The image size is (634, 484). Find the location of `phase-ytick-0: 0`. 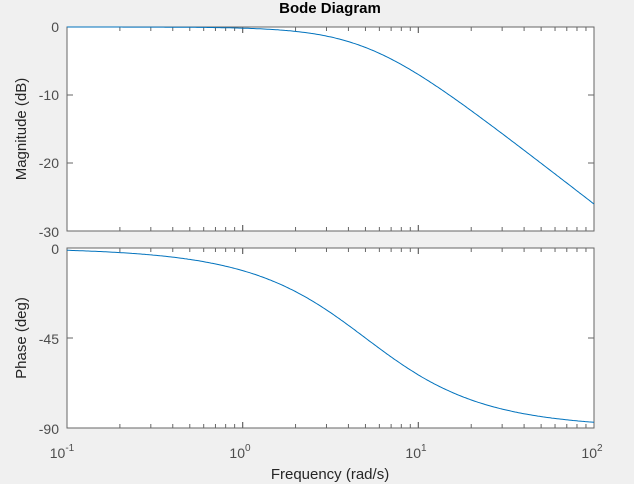

phase-ytick-0: 0 is located at coordinates (55, 249).